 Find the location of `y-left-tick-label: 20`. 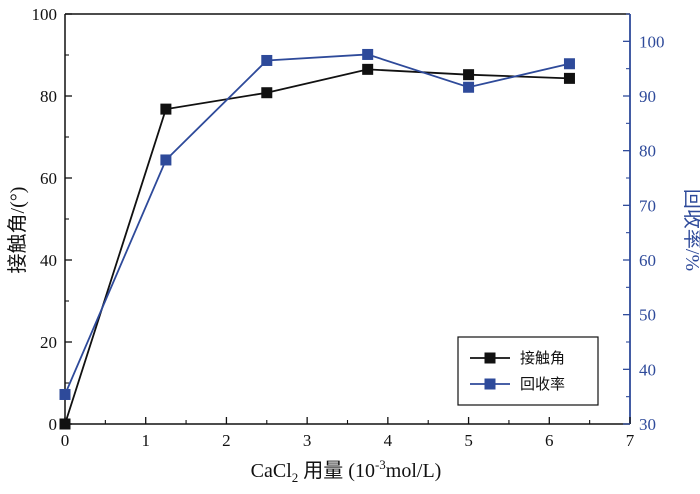

y-left-tick-label: 20 is located at coordinates (48, 342).